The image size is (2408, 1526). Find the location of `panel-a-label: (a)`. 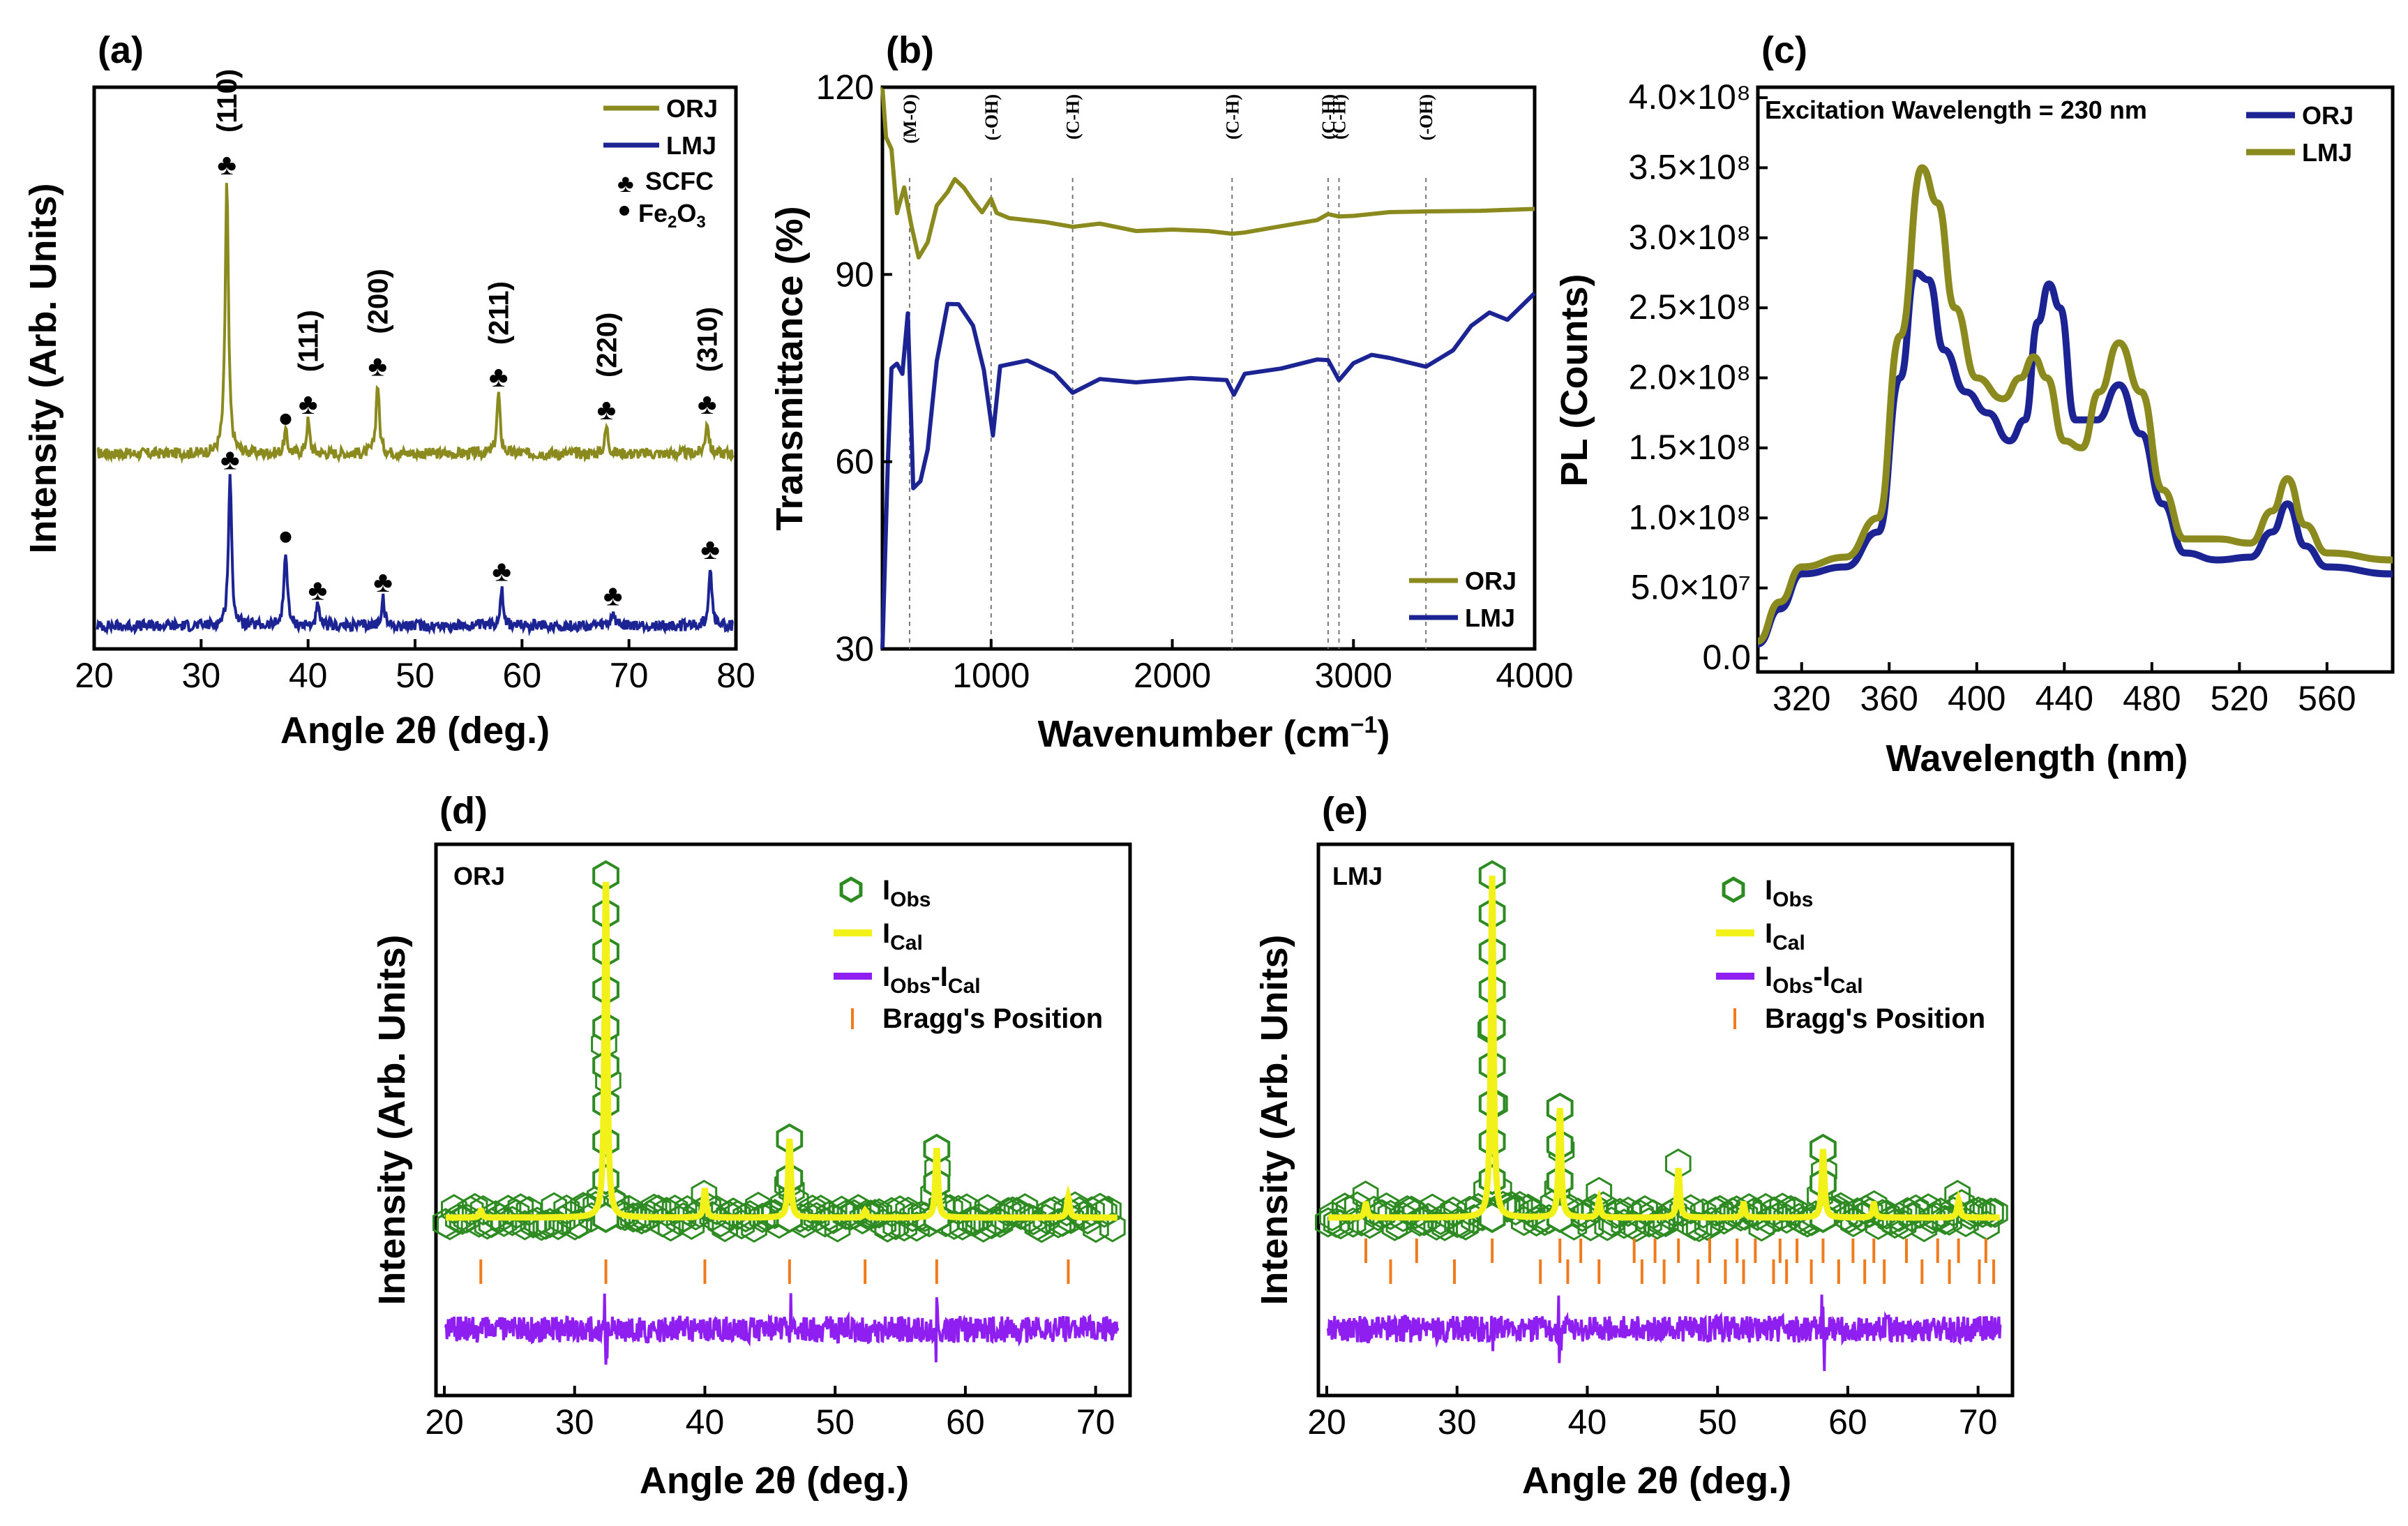

panel-a-label: (a) is located at coordinates (121, 50).